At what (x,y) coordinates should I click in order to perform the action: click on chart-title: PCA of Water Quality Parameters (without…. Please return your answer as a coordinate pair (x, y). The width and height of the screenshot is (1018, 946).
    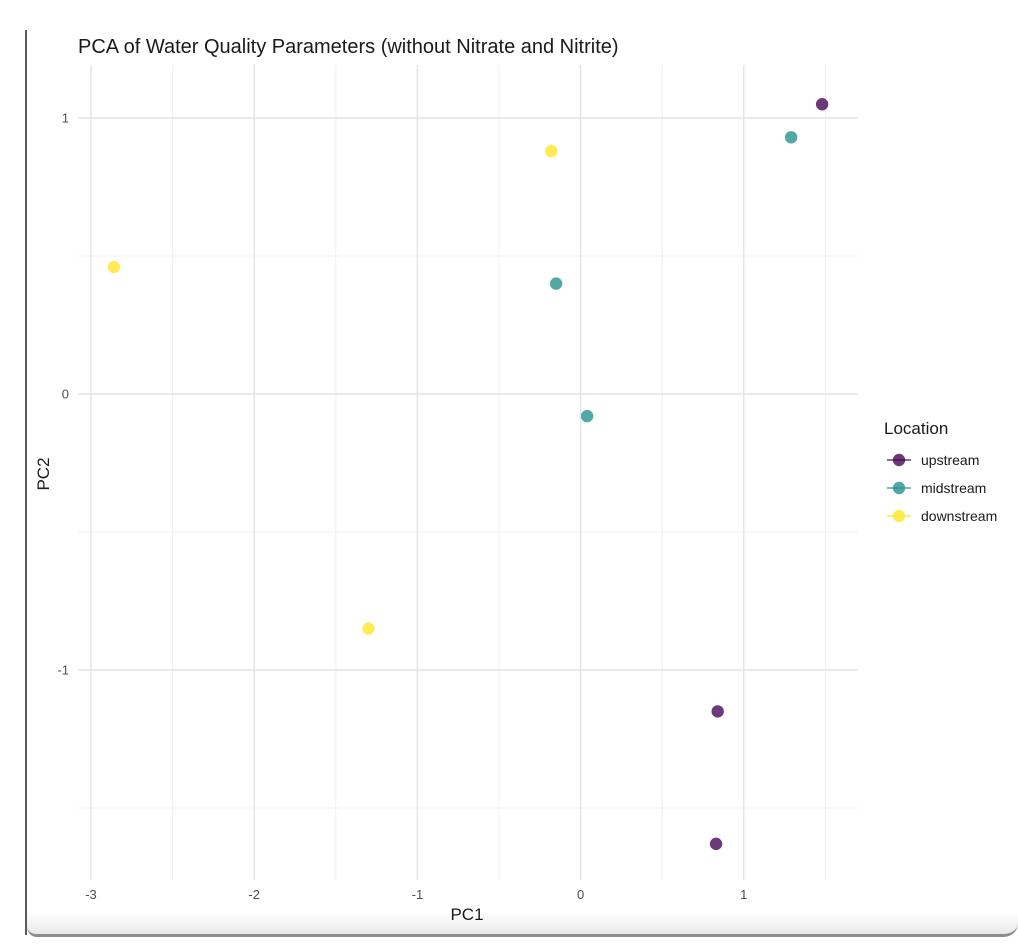
    Looking at the image, I should click on (348, 47).